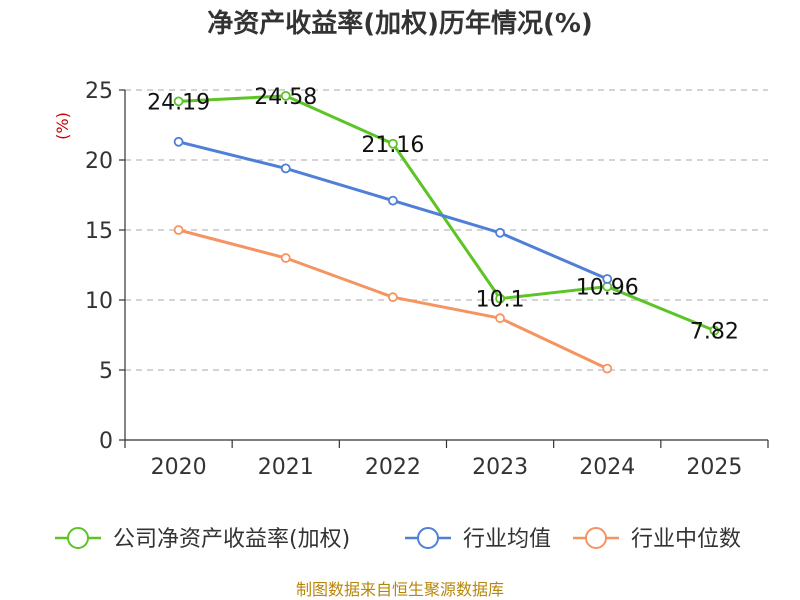 The image size is (800, 600). Describe the element at coordinates (231, 539) in the screenshot. I see `legend-label-0: 公司净资产收益率(加权)` at that location.